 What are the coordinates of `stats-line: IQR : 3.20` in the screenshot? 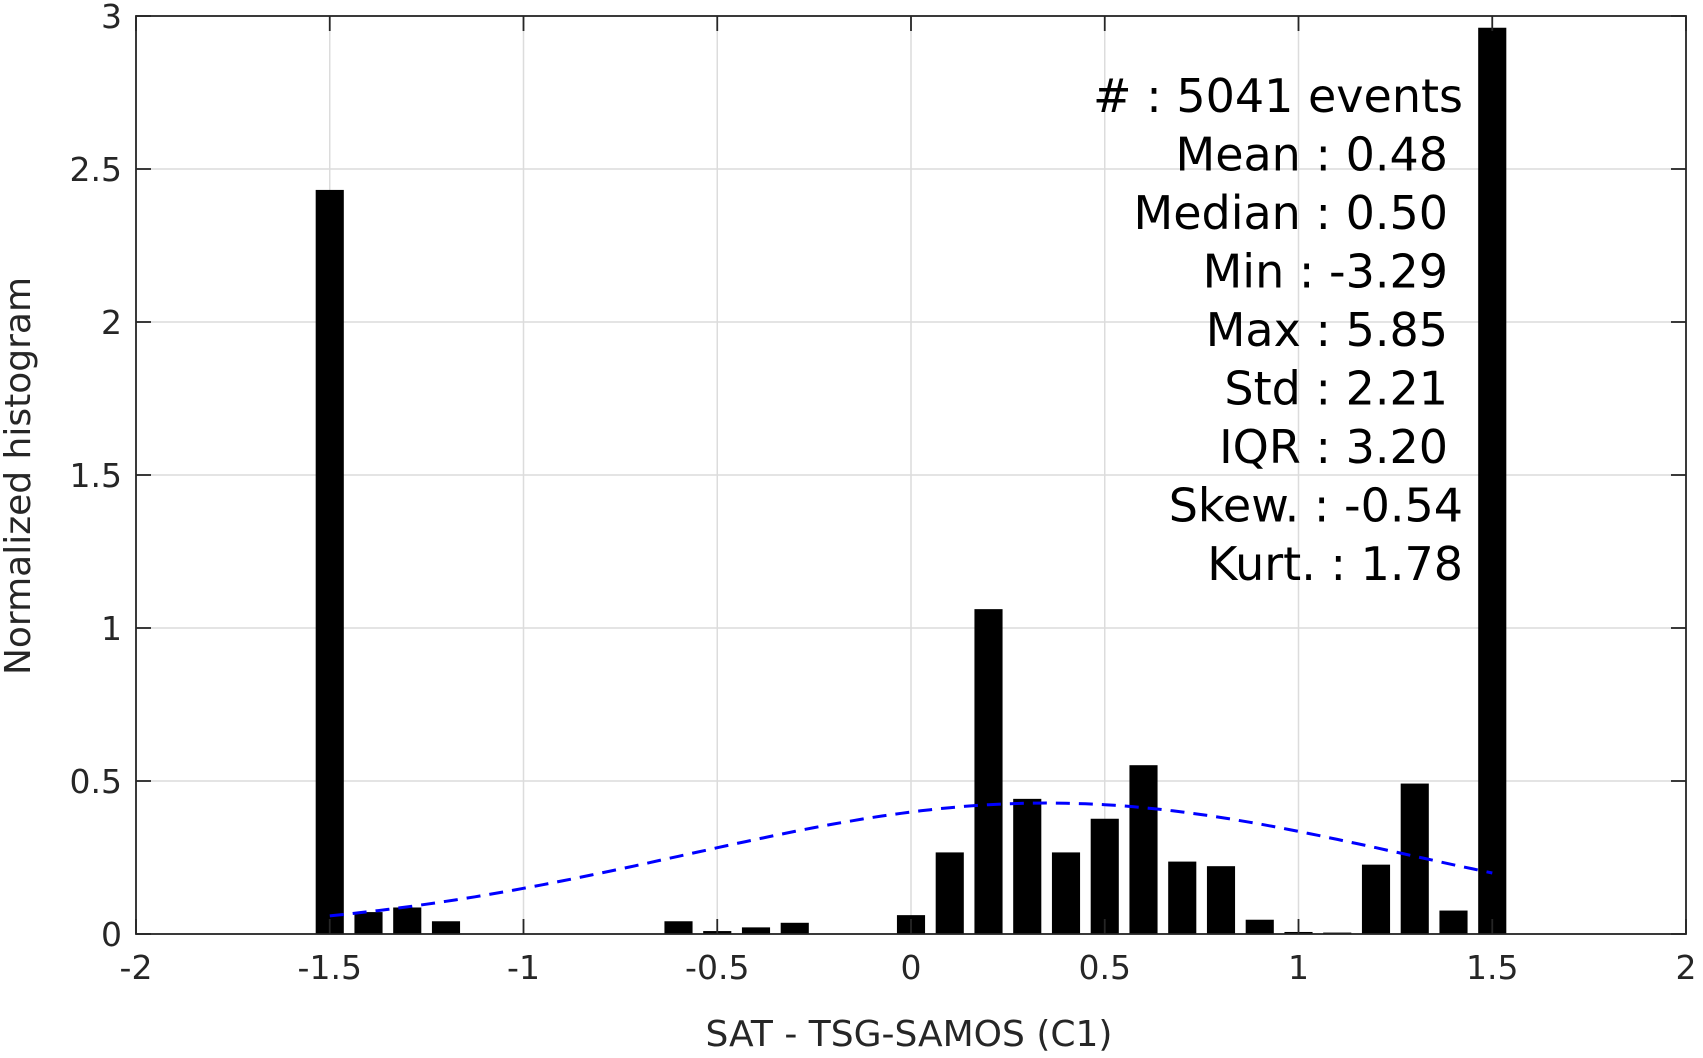 It's located at (1333, 447).